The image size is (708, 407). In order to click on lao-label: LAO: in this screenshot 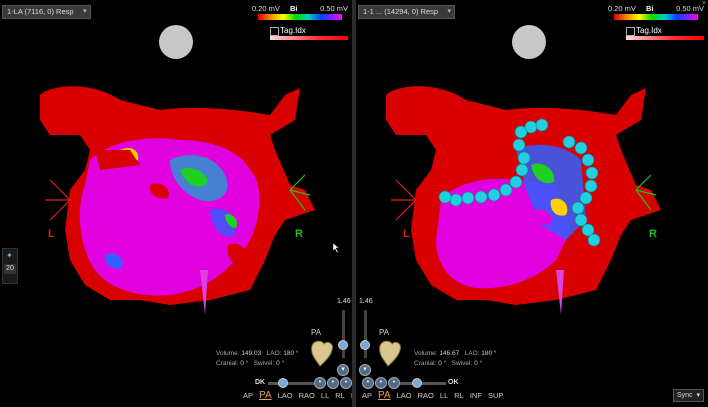, I will do `click(274, 353)`.